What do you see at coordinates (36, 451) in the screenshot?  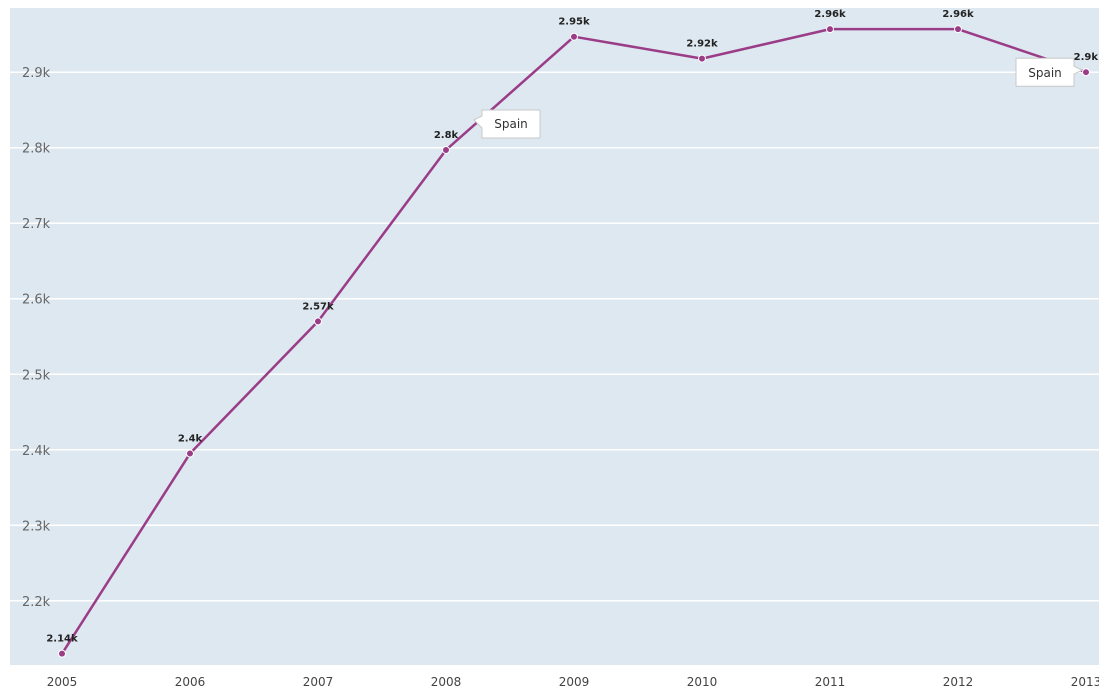 I see `y-tick-label: 2.4k` at bounding box center [36, 451].